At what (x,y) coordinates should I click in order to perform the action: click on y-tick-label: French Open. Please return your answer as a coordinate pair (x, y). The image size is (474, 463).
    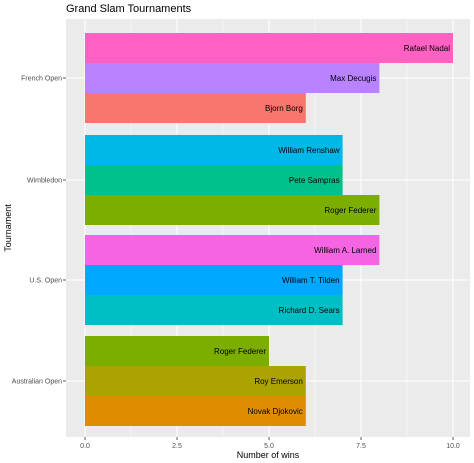
    Looking at the image, I should click on (41, 79).